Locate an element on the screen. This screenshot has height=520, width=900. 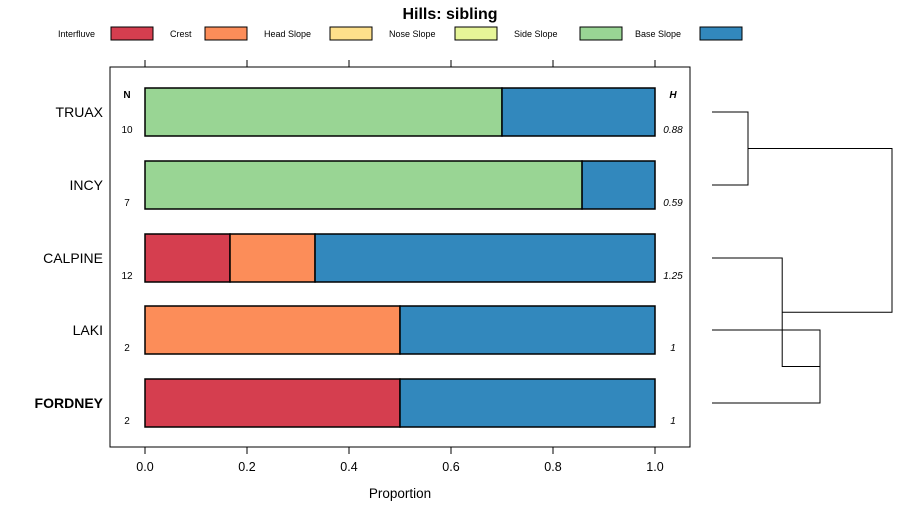
x-tick-label: 0.2 is located at coordinates (246, 467).